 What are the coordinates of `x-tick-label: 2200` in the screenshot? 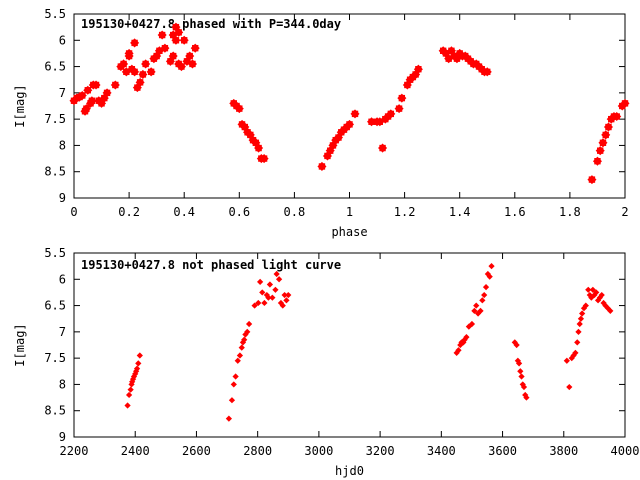 It's located at (74, 451).